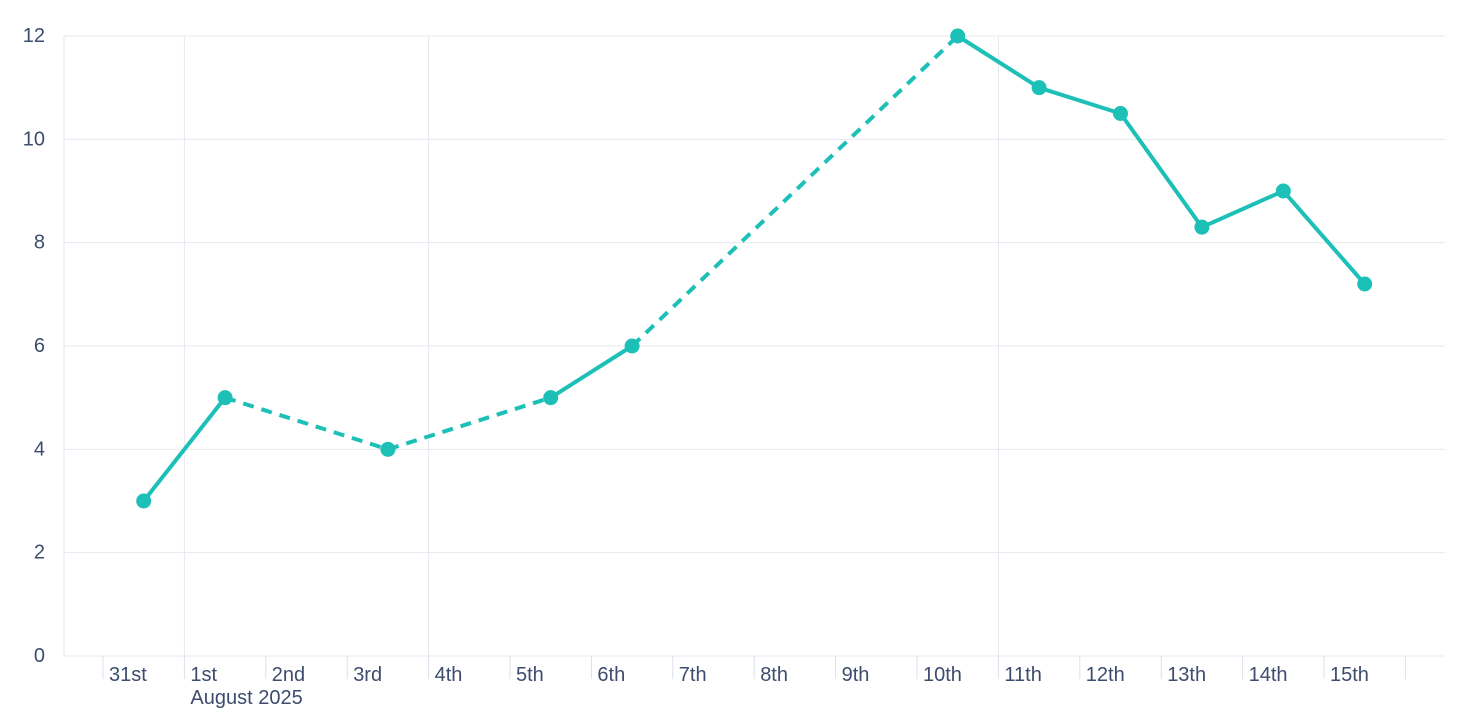 The width and height of the screenshot is (1464, 726). I want to click on x-axis-tick-label: 14th, so click(1268, 675).